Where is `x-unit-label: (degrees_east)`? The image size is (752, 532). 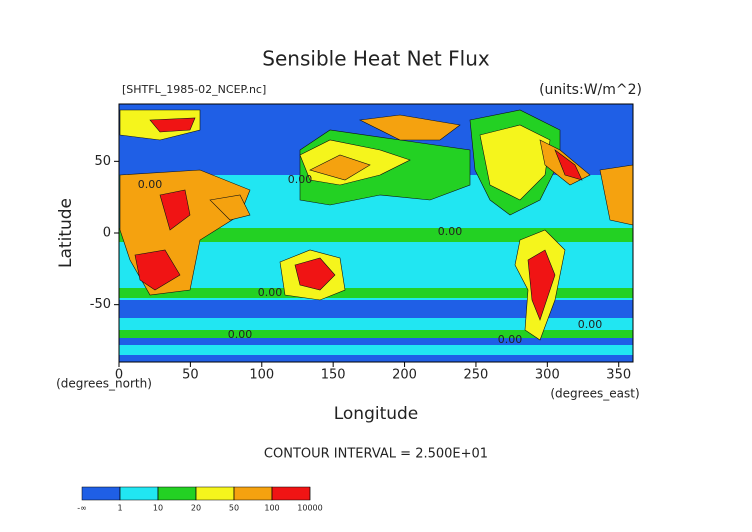
x-unit-label: (degrees_east) is located at coordinates (594, 394).